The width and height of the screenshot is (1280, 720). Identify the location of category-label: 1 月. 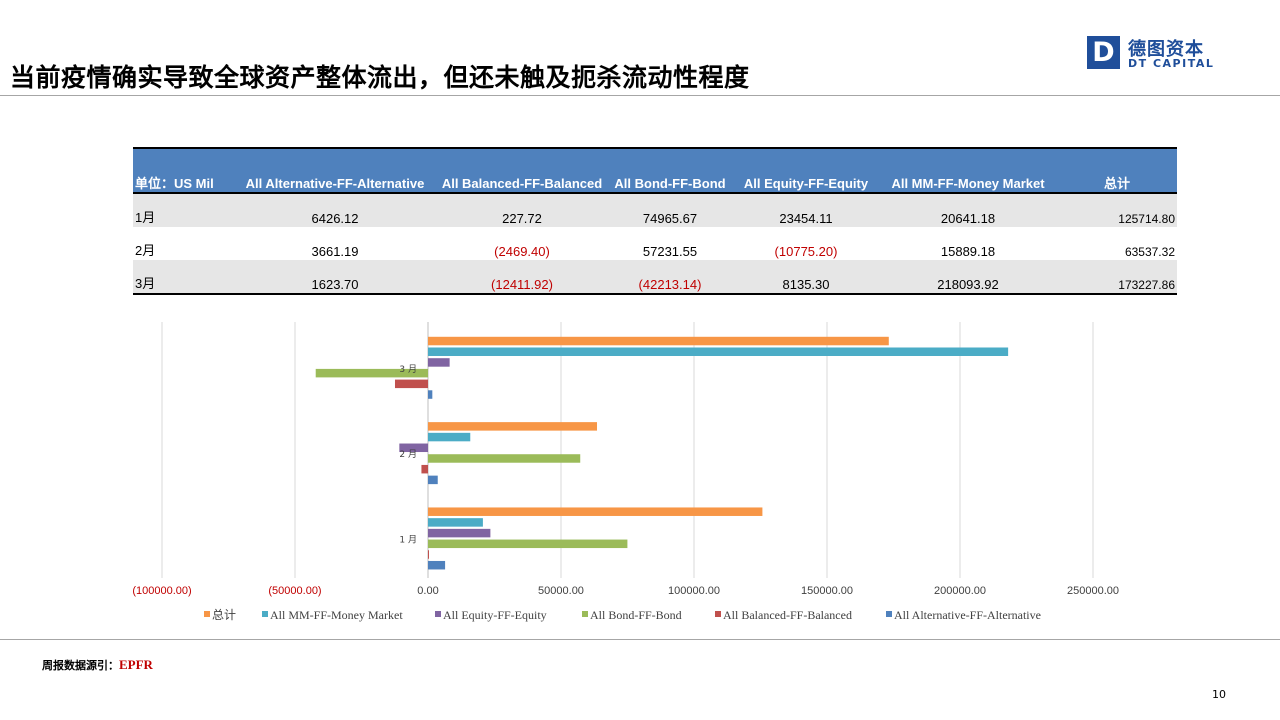
(408, 540).